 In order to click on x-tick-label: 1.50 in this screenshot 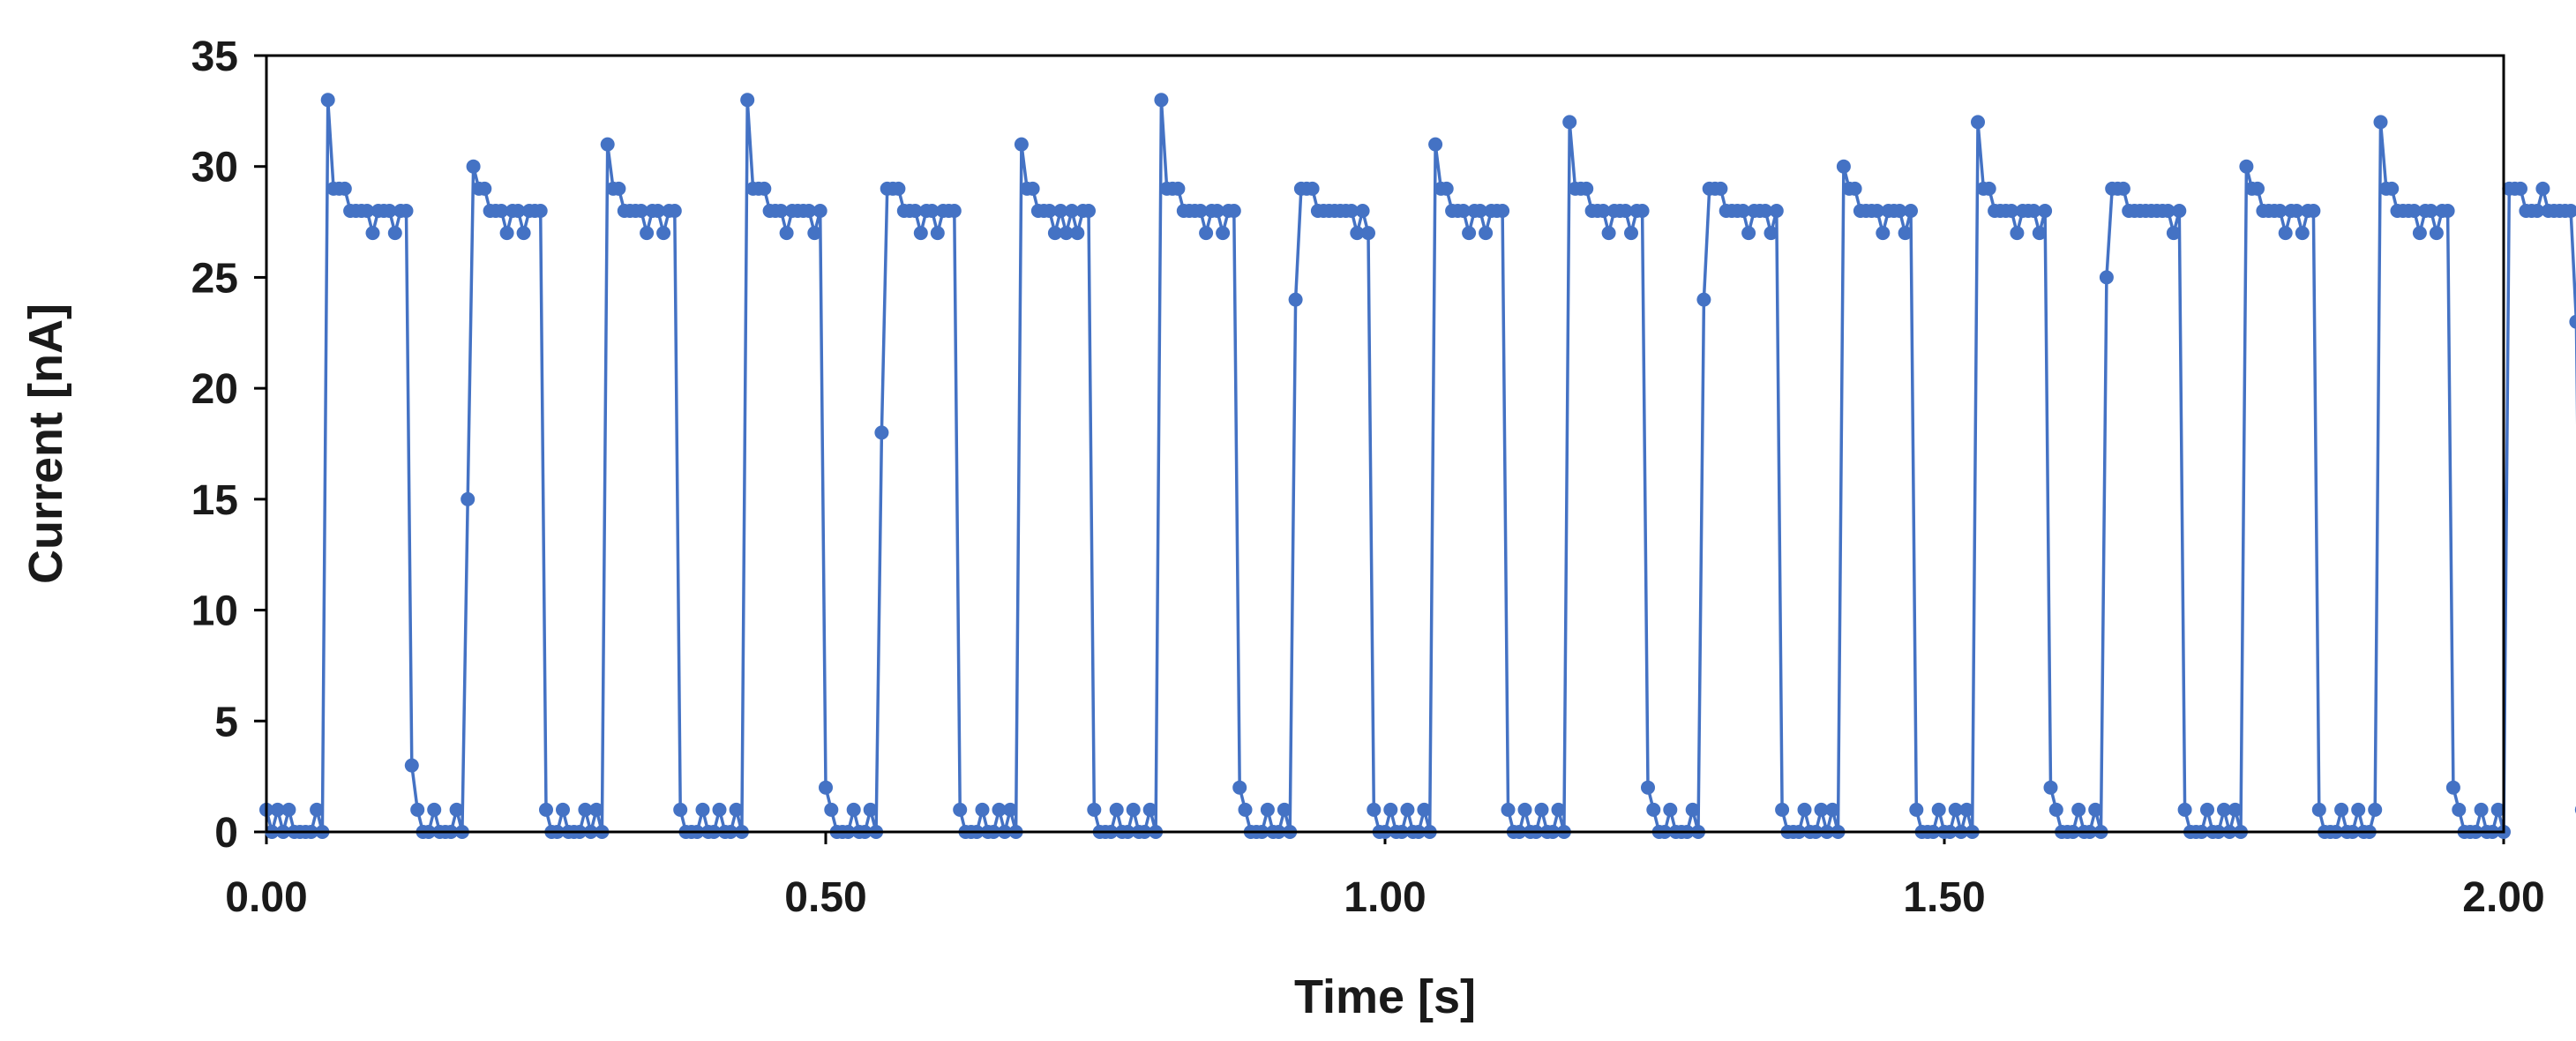, I will do `click(1944, 897)`.